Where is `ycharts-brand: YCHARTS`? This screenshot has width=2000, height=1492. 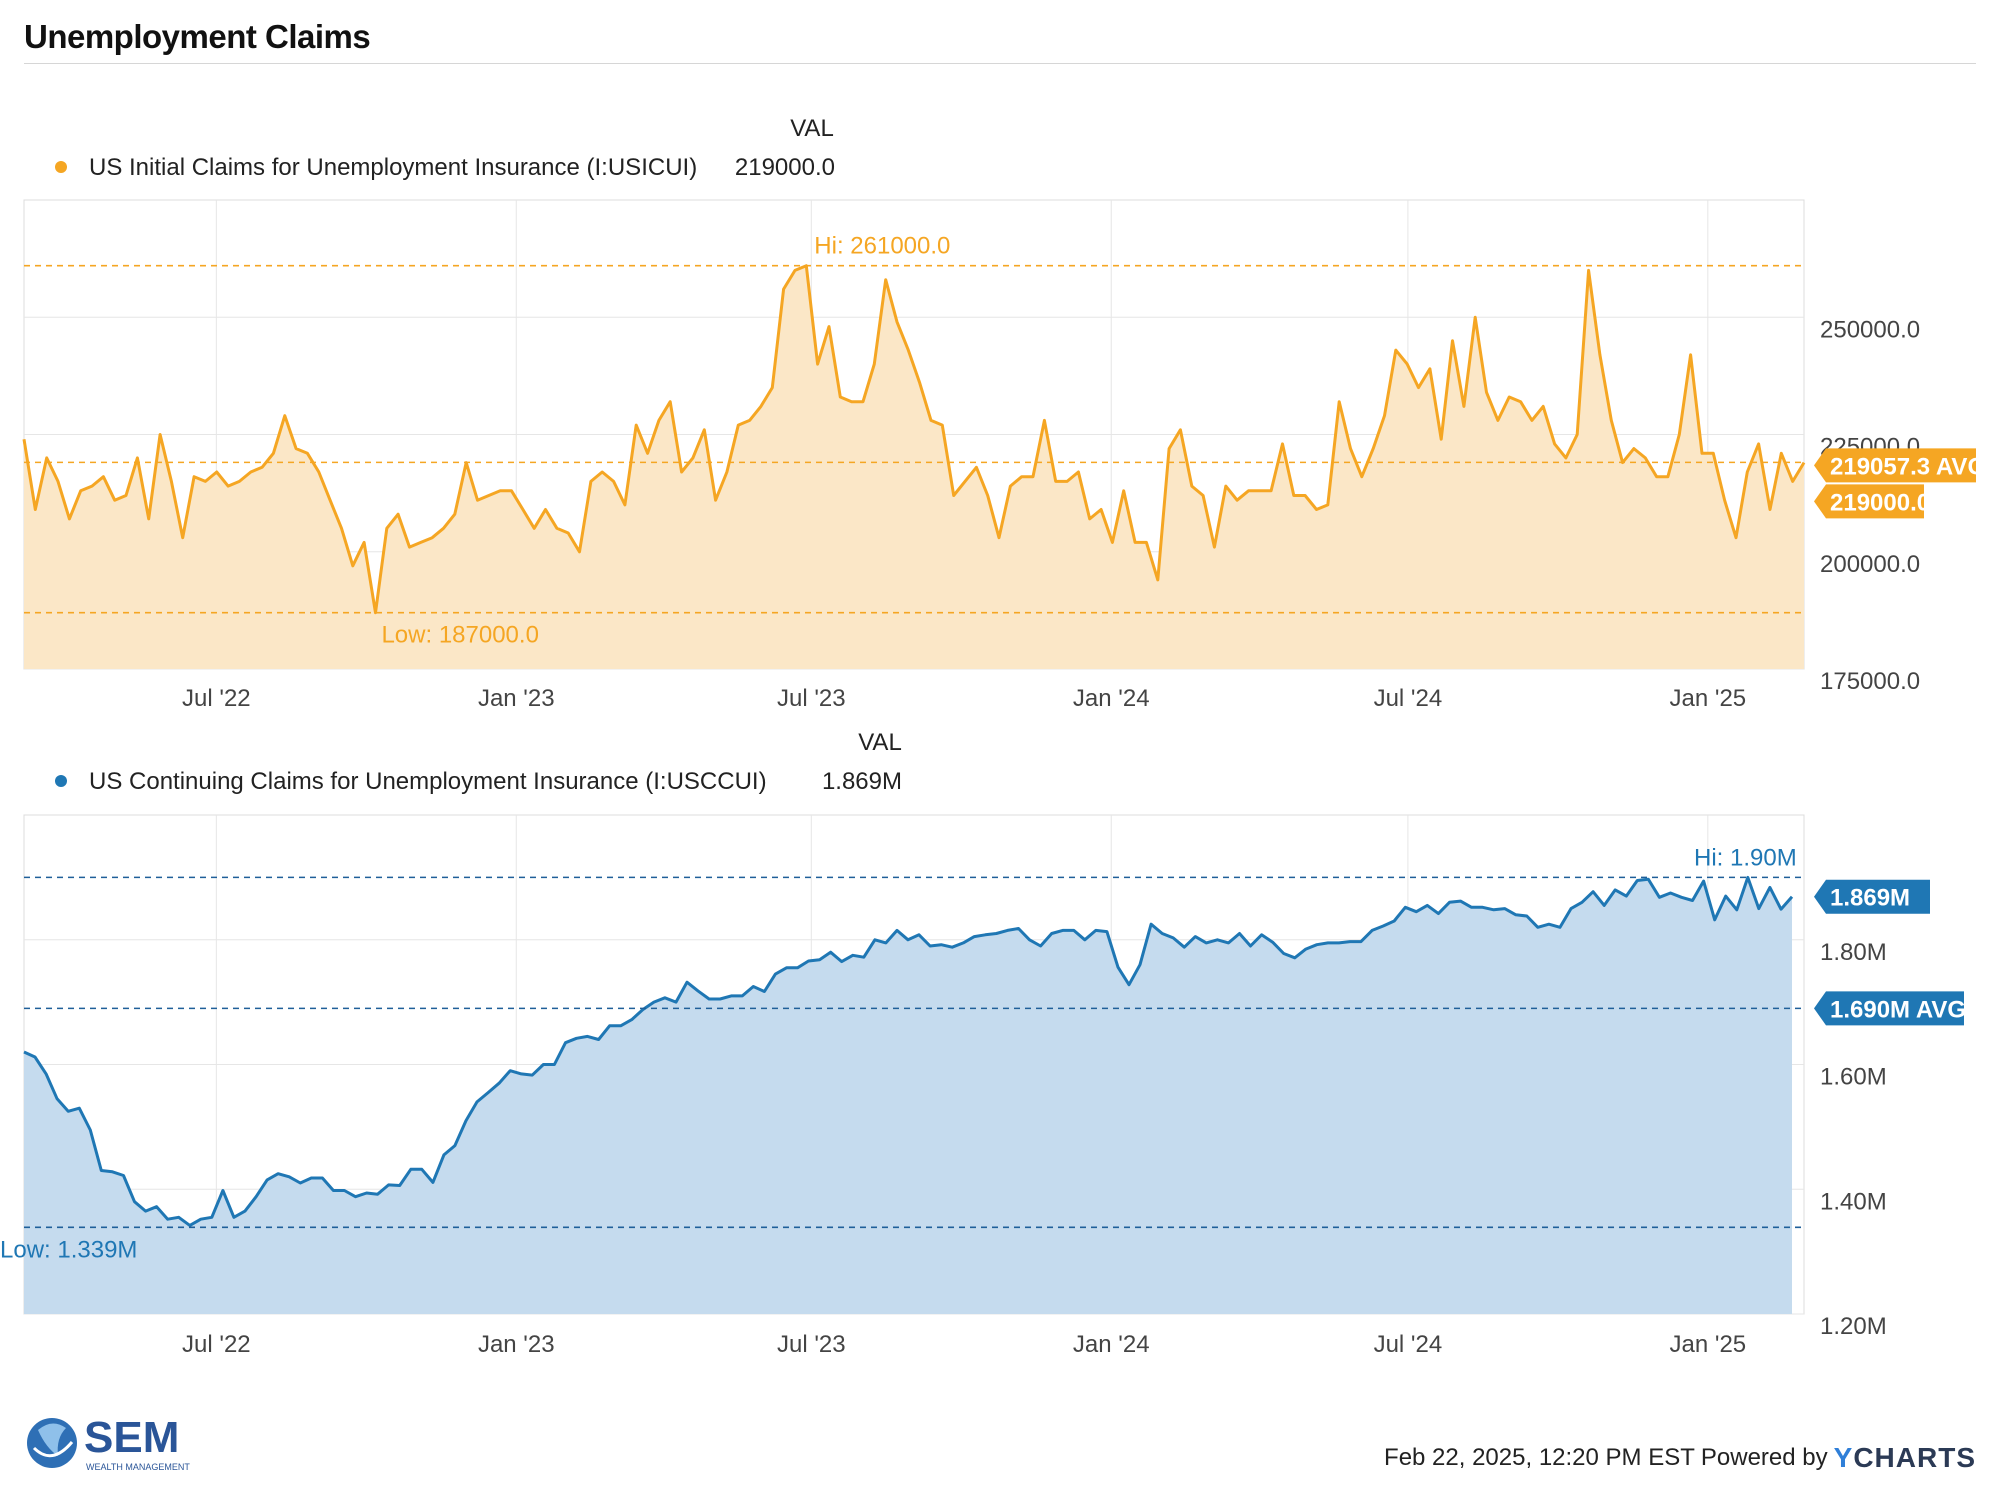 ycharts-brand: YCHARTS is located at coordinates (1905, 1458).